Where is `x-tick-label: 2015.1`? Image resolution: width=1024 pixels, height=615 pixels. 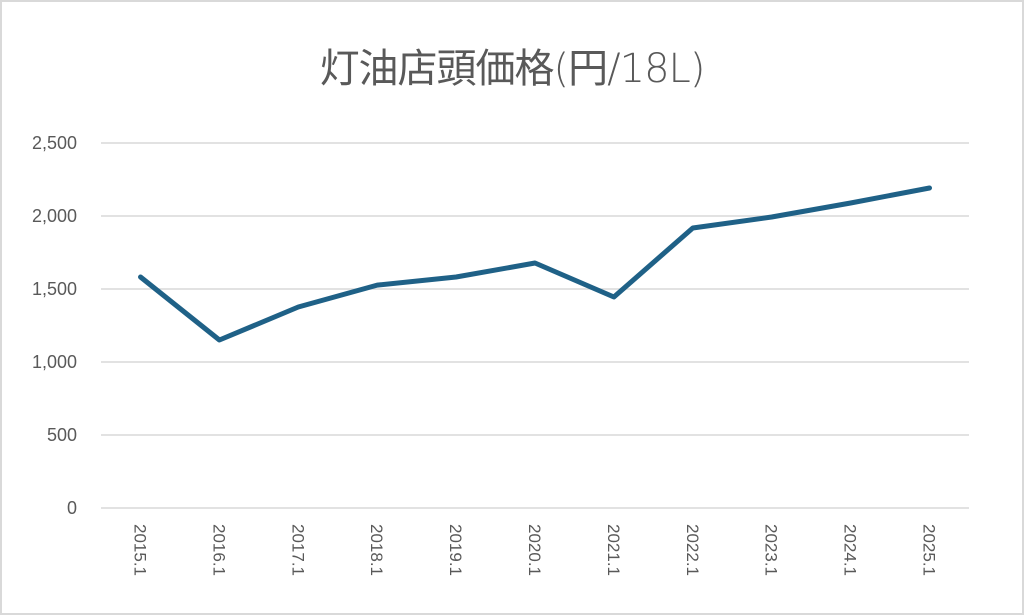
x-tick-label: 2015.1 is located at coordinates (139, 550).